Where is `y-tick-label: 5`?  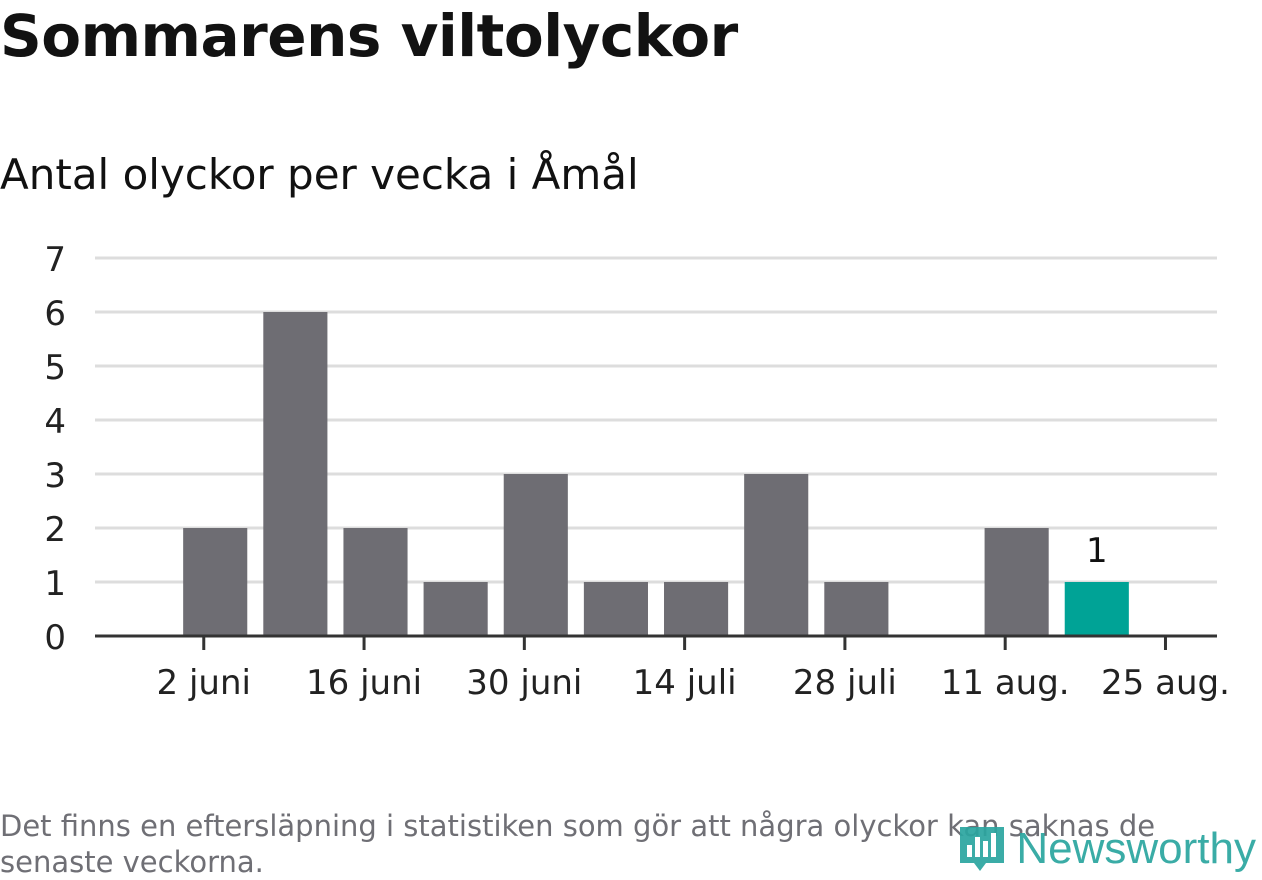 y-tick-label: 5 is located at coordinates (55, 368).